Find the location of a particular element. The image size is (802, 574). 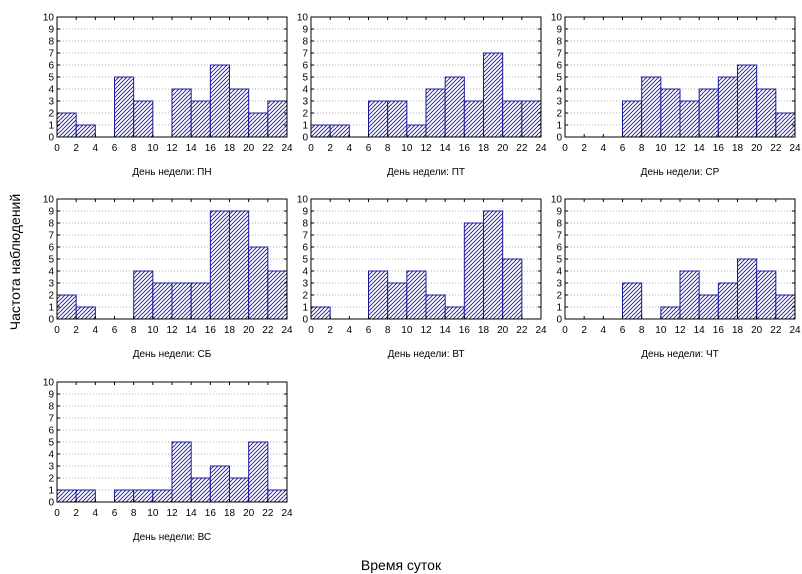

panel-title: День недели: ЧТ is located at coordinates (680, 354).